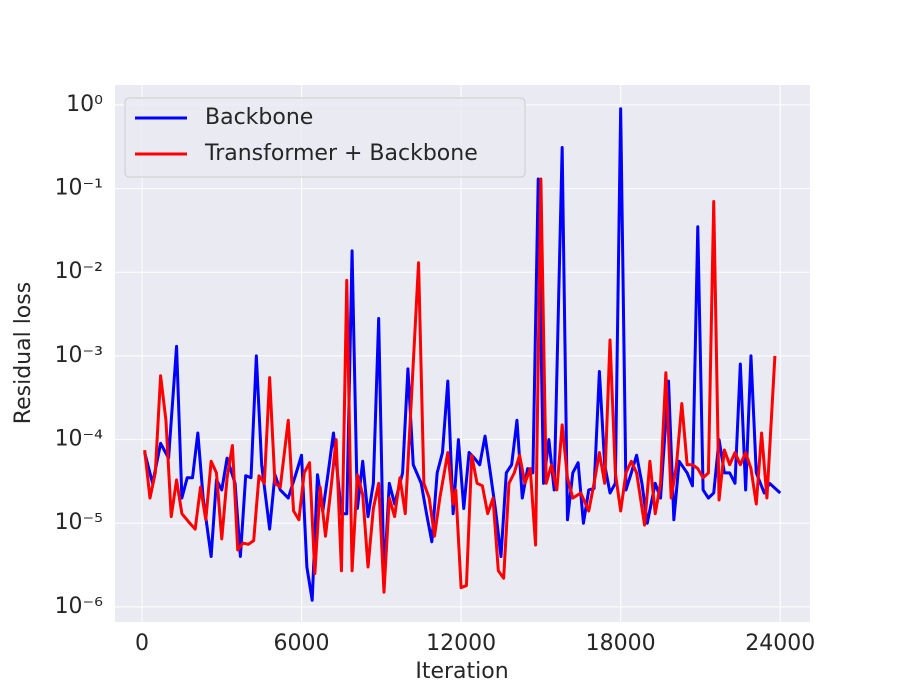  I want to click on y-tick-label: 10⁻⁴, so click(79, 439).